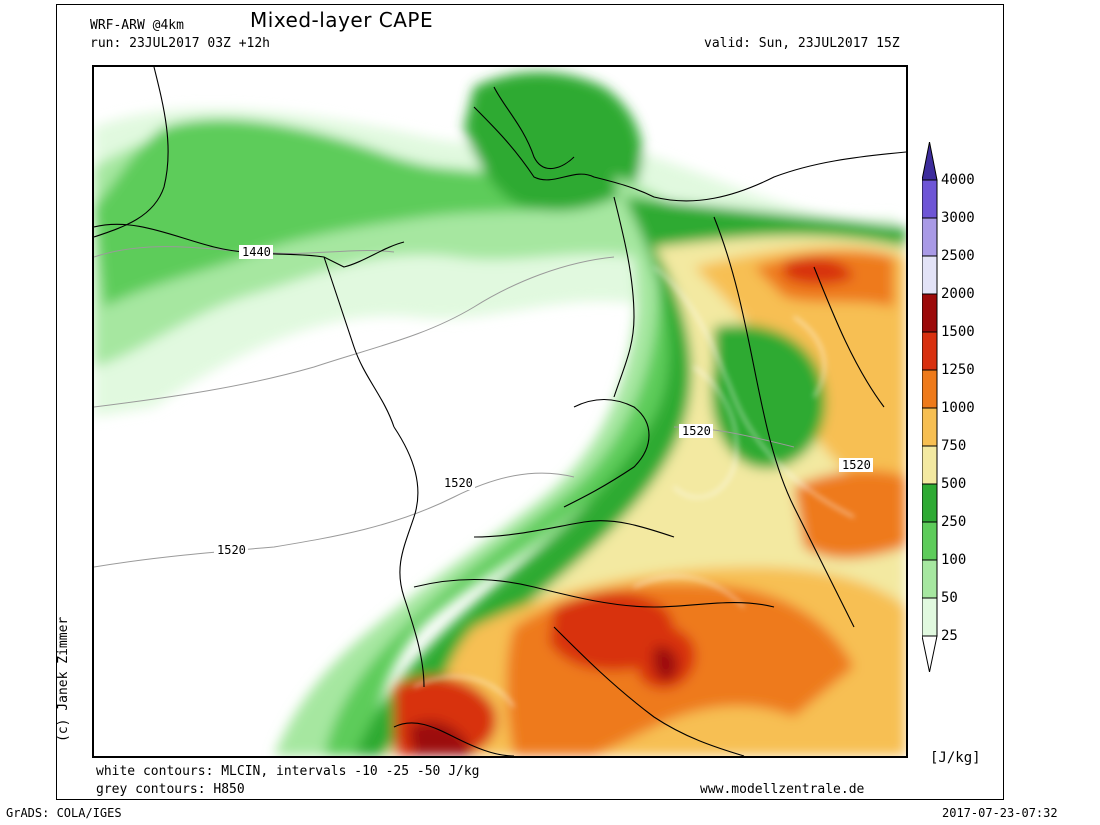  Describe the element at coordinates (955, 758) in the screenshot. I see `colorbar-unit: [J/kg]` at that location.